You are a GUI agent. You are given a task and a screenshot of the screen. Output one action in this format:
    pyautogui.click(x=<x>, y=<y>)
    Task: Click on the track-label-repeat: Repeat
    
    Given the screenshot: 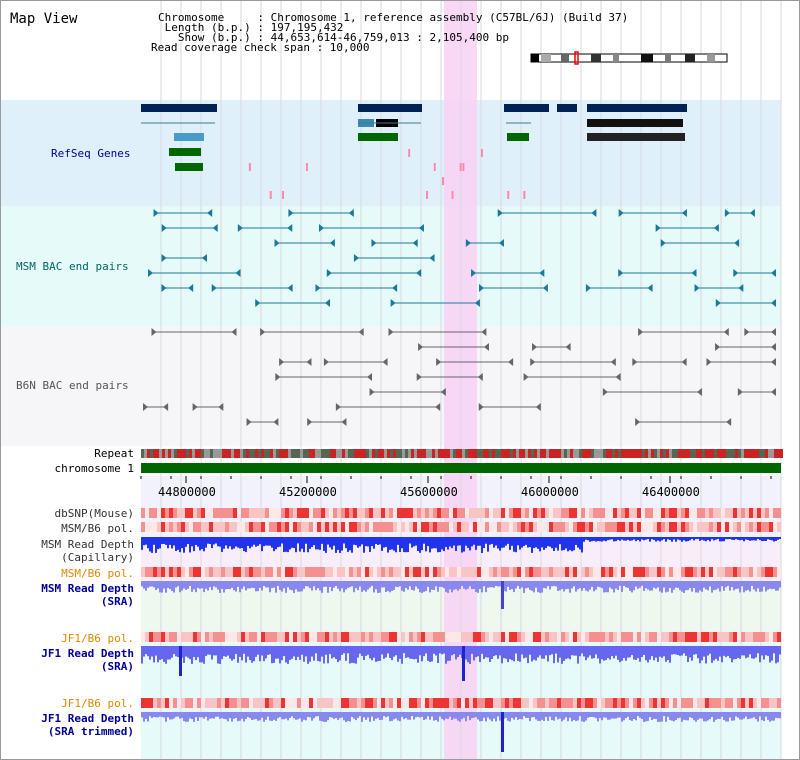 What is the action you would take?
    pyautogui.click(x=114, y=453)
    